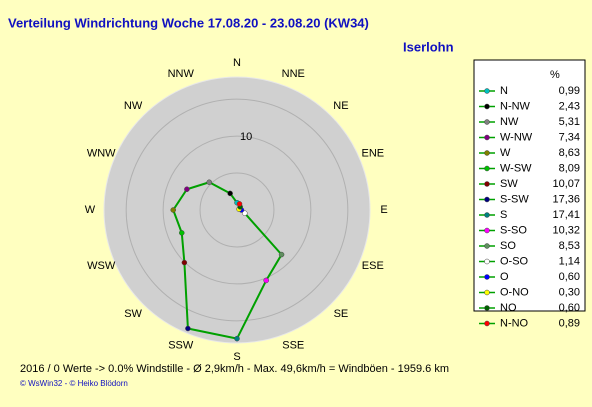 This screenshot has height=407, width=592. What do you see at coordinates (505, 153) in the screenshot?
I see `legend-label: W` at bounding box center [505, 153].